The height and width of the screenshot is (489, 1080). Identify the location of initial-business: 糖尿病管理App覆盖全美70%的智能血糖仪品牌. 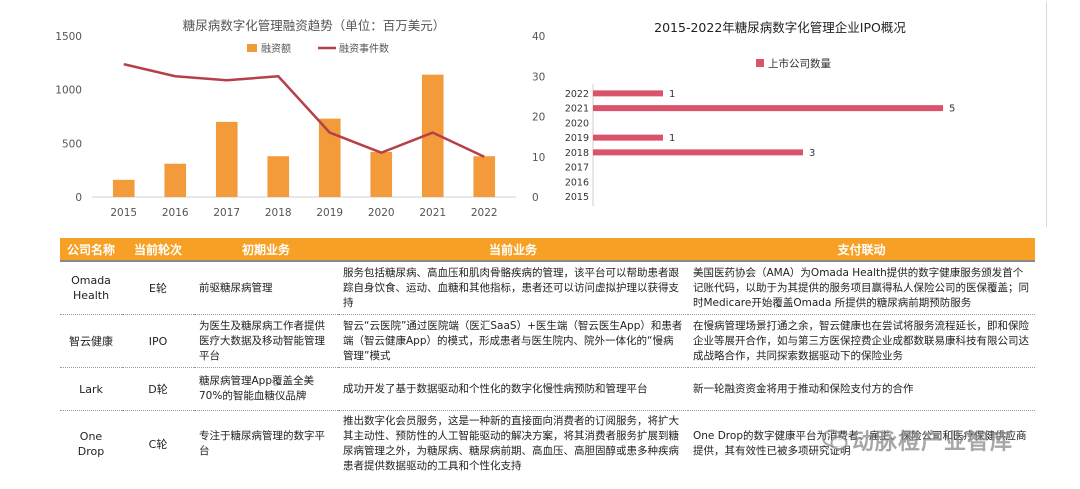
(266, 389).